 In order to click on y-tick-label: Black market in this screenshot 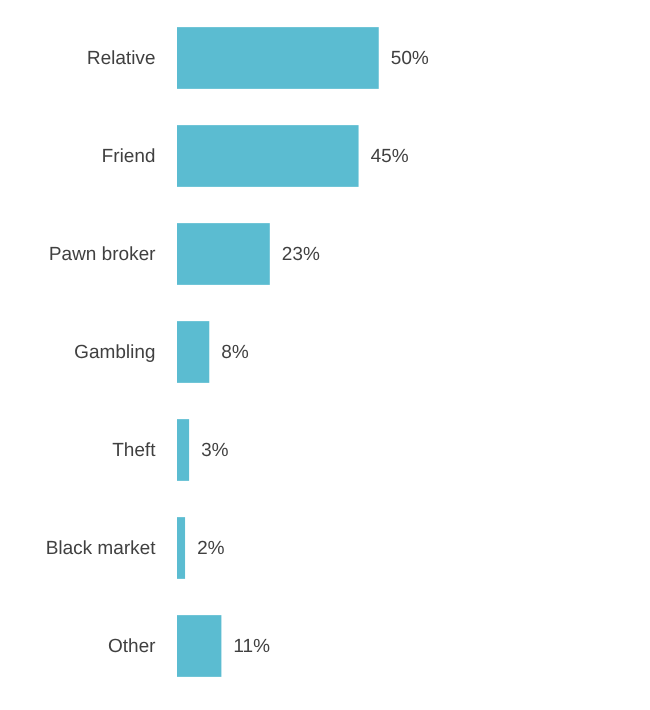, I will do `click(101, 548)`.